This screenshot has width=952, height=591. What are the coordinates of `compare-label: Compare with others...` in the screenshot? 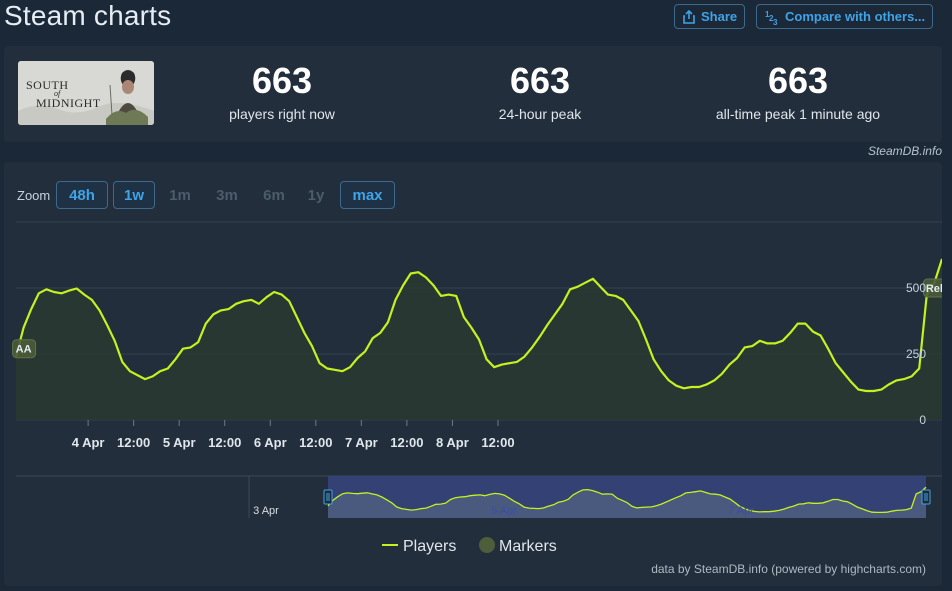 It's located at (855, 16).